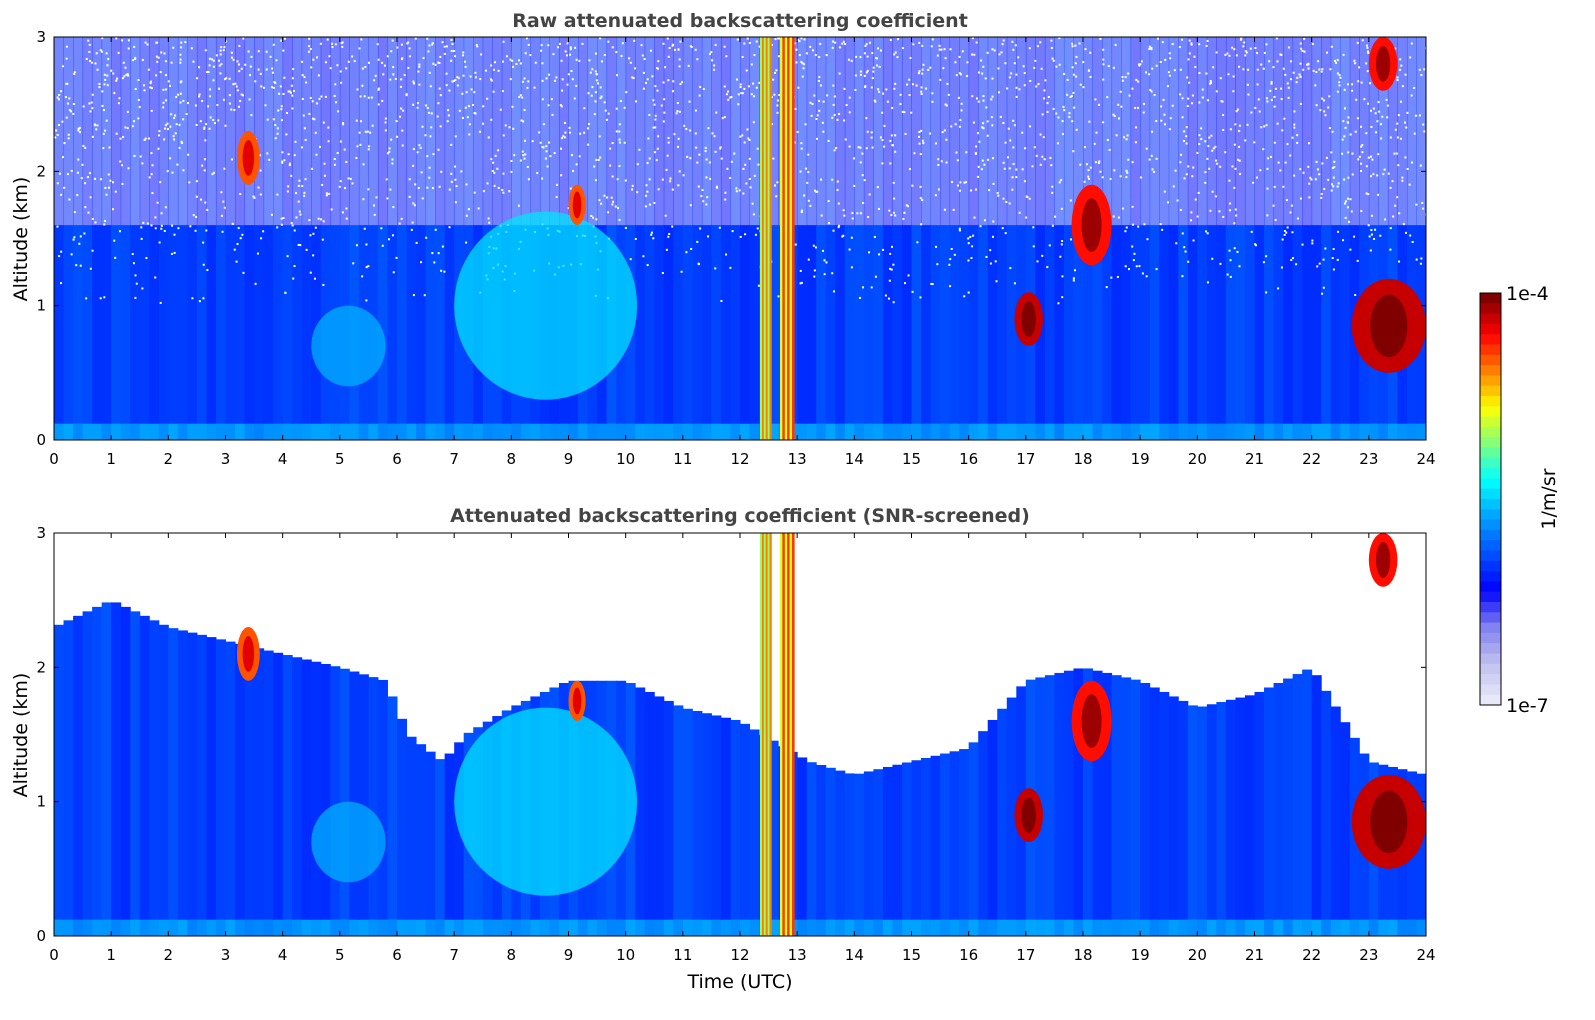  Describe the element at coordinates (1140, 459) in the screenshot. I see `x-tick-label: 19` at that location.